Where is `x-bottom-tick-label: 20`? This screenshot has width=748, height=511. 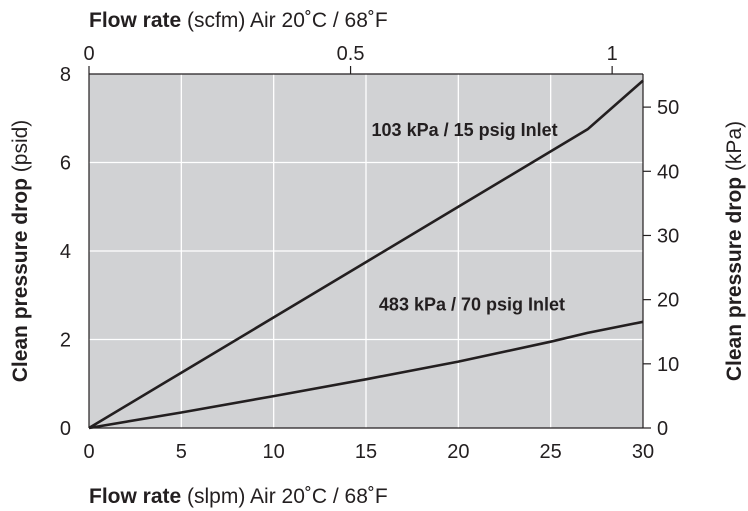 x-bottom-tick-label: 20 is located at coordinates (458, 452).